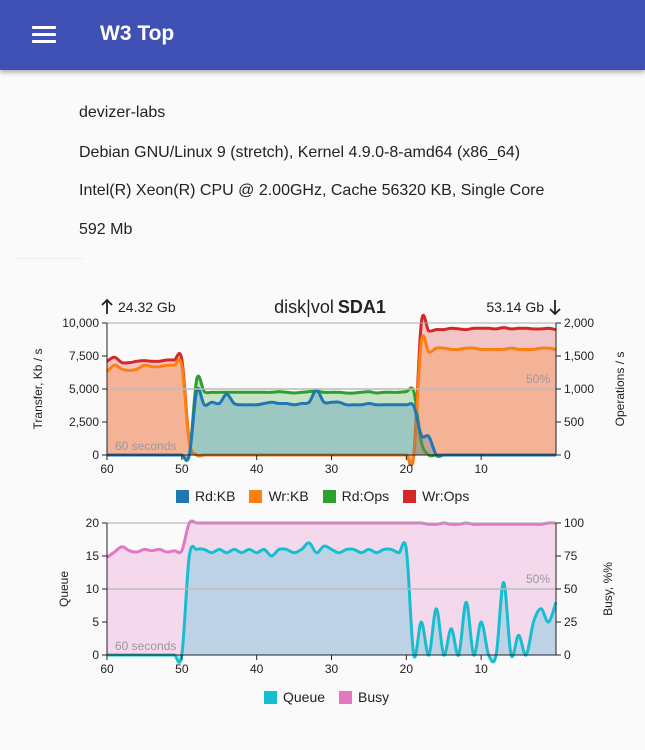  I want to click on disk-title-name: SDA1, so click(362, 307).